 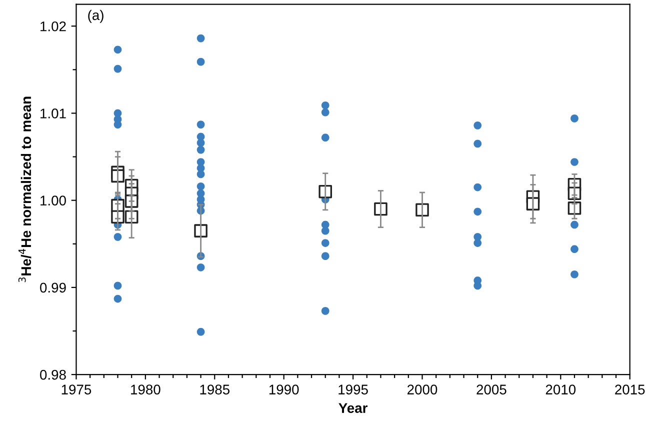 I want to click on y-tick-label: 1.00, so click(x=53, y=201).